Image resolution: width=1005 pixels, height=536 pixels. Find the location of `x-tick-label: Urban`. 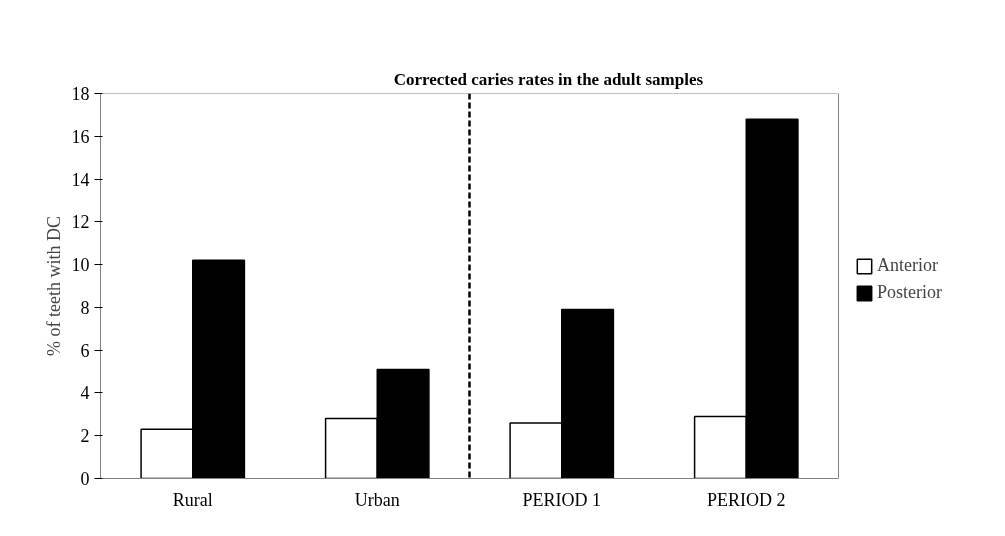

x-tick-label: Urban is located at coordinates (377, 499).